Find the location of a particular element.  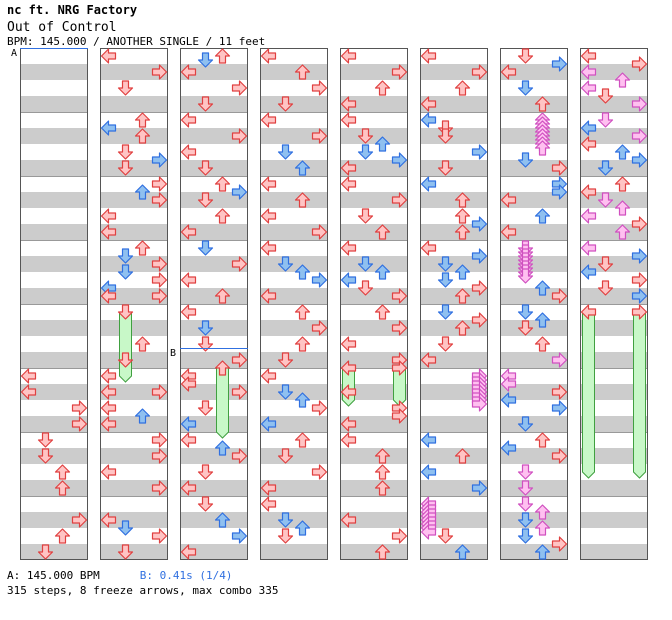

freeze-arrow-body is located at coordinates (588, 395).